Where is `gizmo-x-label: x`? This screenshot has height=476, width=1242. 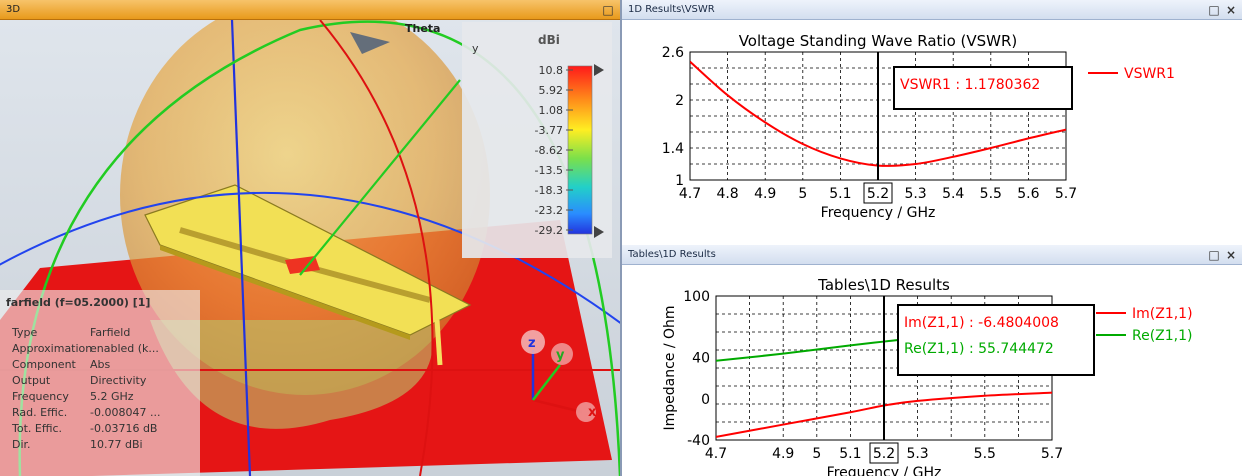
gizmo-x-label: x is located at coordinates (592, 412).